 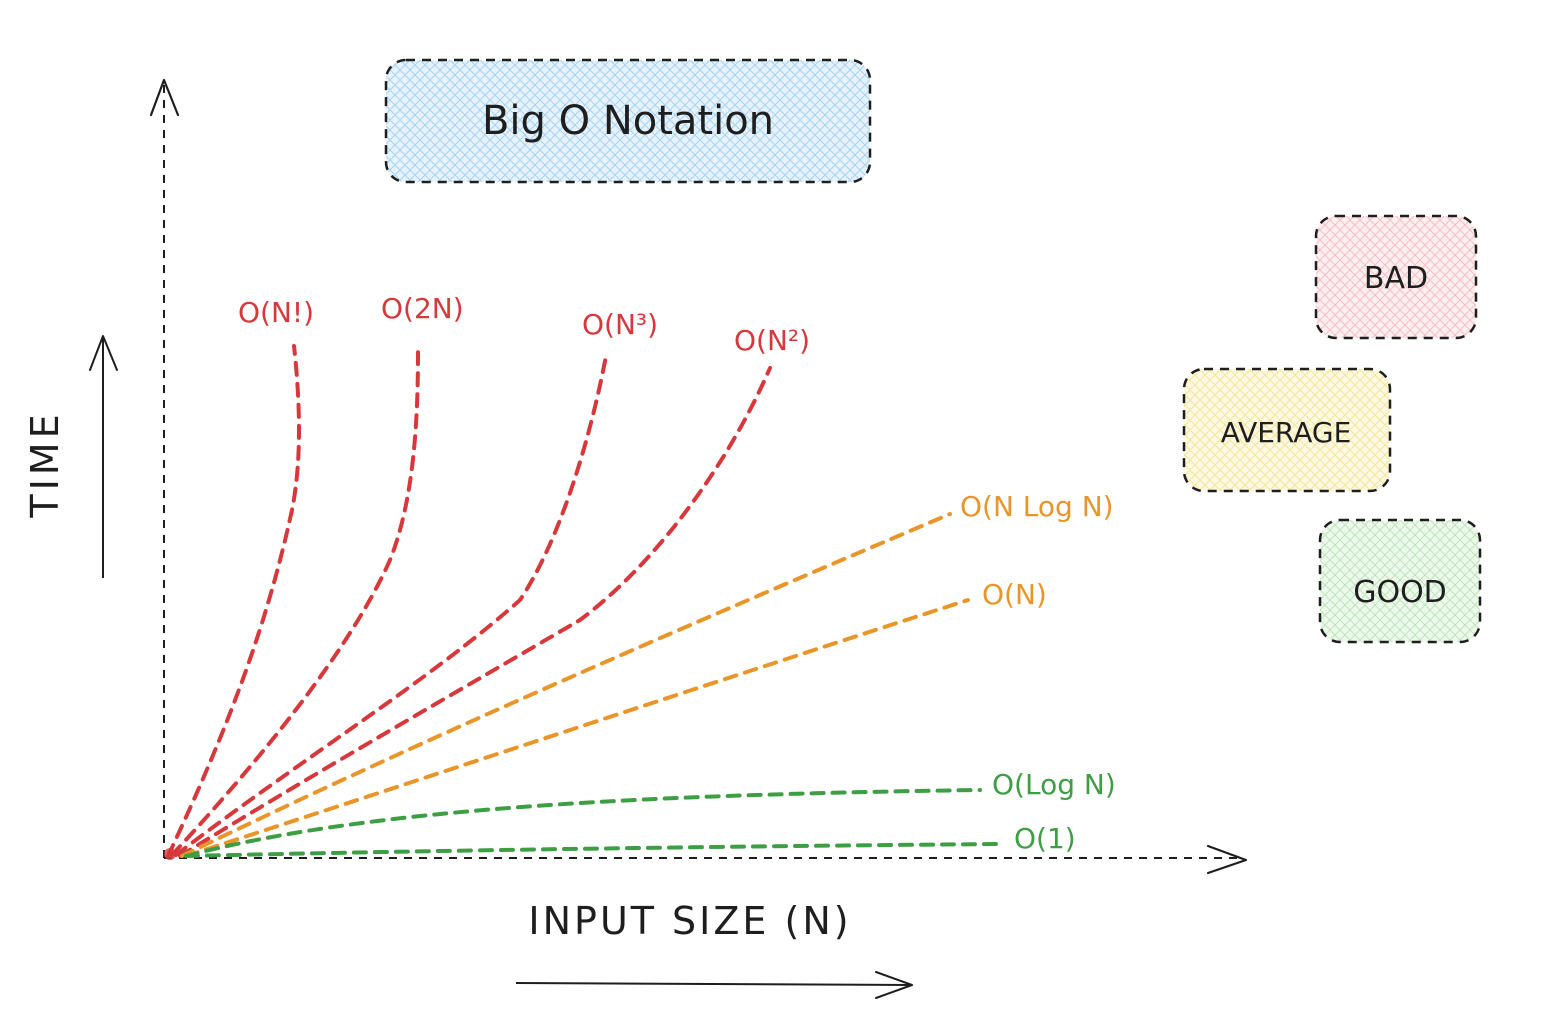 I want to click on curve-o-2n, so click(x=295, y=603).